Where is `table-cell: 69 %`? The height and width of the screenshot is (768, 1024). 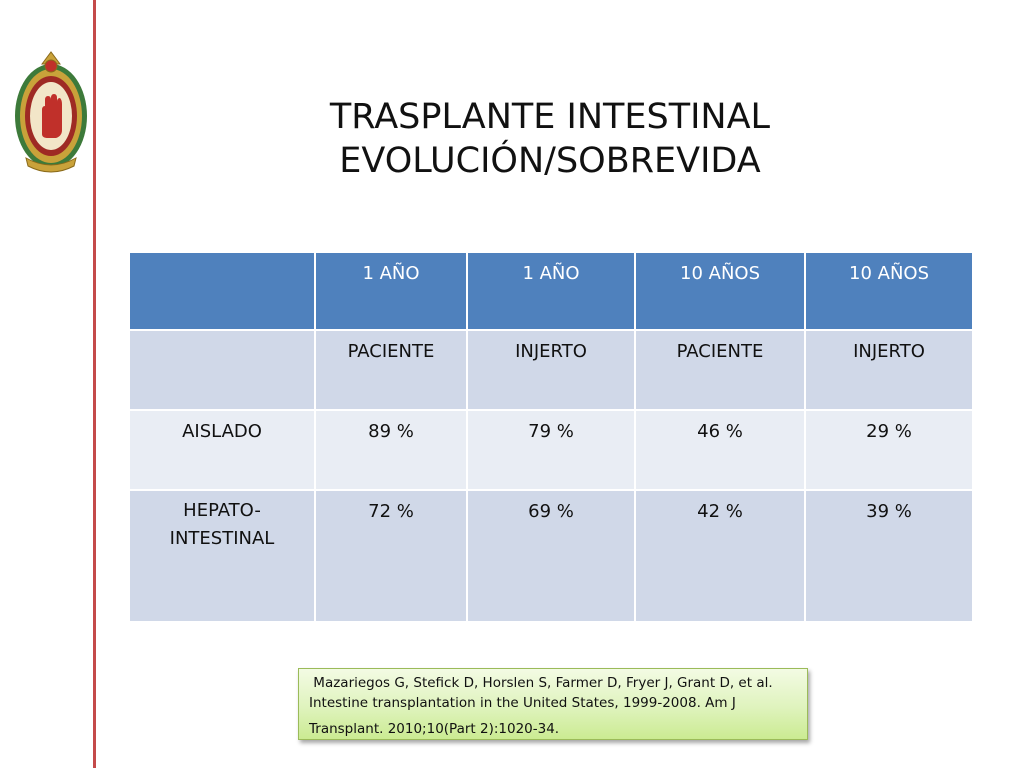
table-cell: 69 % is located at coordinates (551, 556).